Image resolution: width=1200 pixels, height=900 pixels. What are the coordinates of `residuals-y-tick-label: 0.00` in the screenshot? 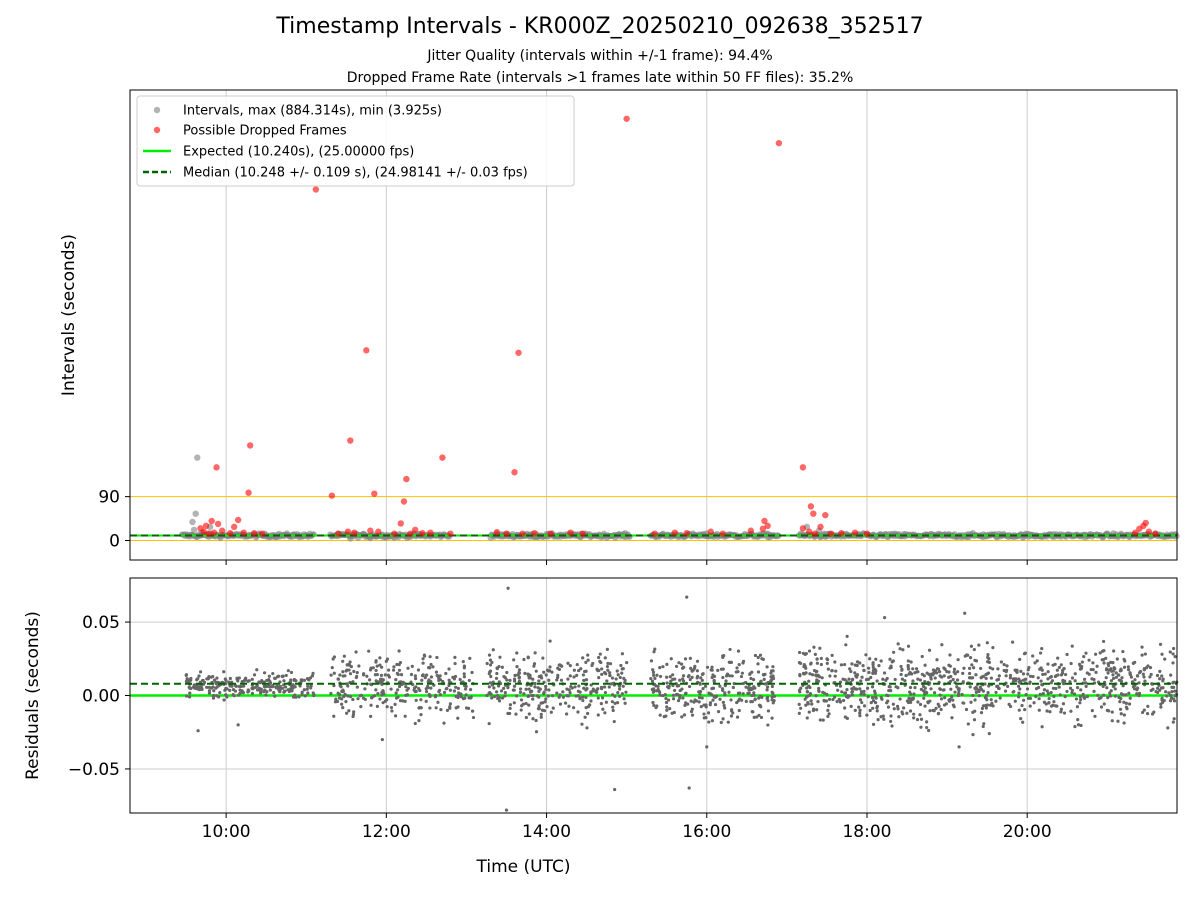 It's located at (101, 697).